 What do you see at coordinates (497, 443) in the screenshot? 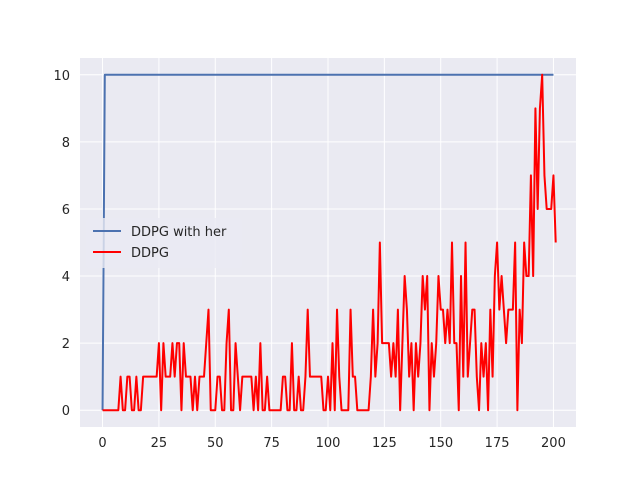
I see `x-tick-label: 175` at bounding box center [497, 443].